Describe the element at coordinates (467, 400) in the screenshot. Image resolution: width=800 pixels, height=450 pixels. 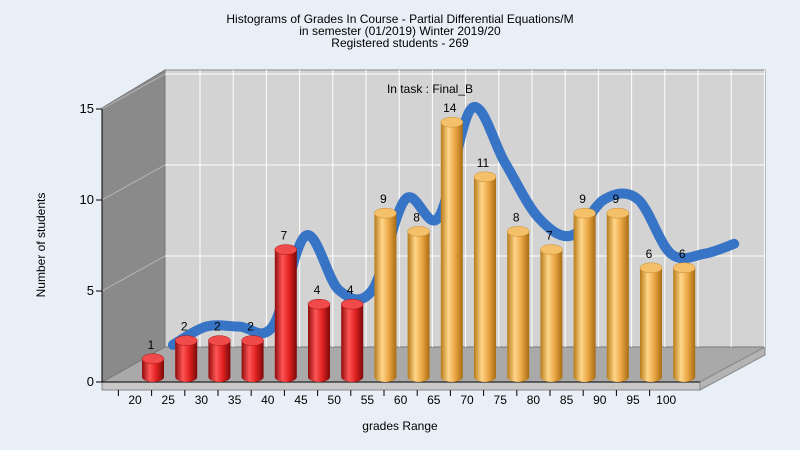
I see `x-tick-label: 70` at that location.